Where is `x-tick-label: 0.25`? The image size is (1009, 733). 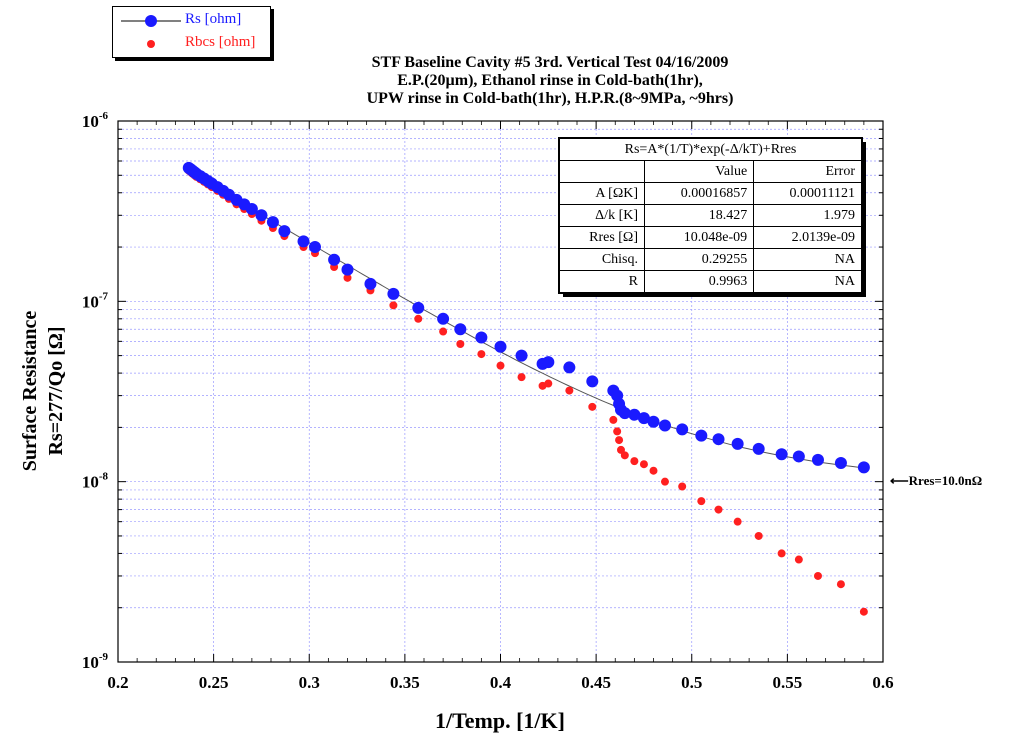
x-tick-label: 0.25 is located at coordinates (214, 682).